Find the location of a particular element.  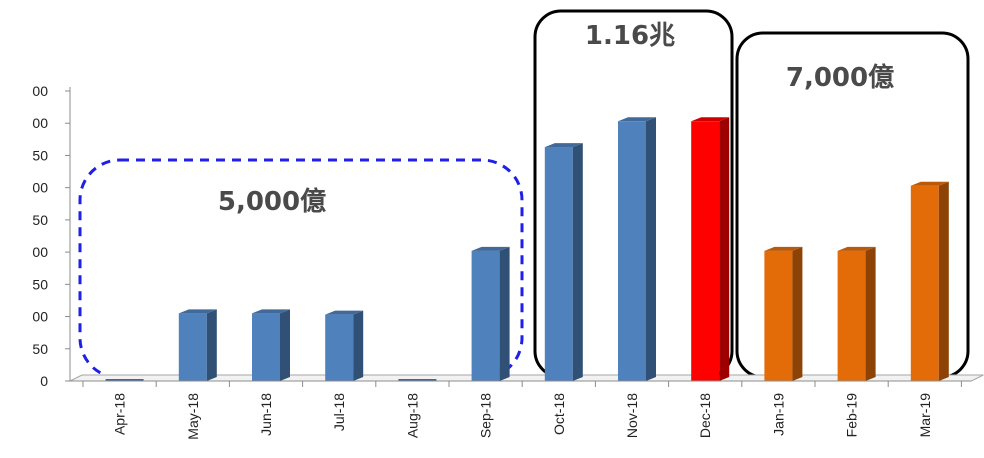

x-tick-label: Oct-18 is located at coordinates (559, 414).